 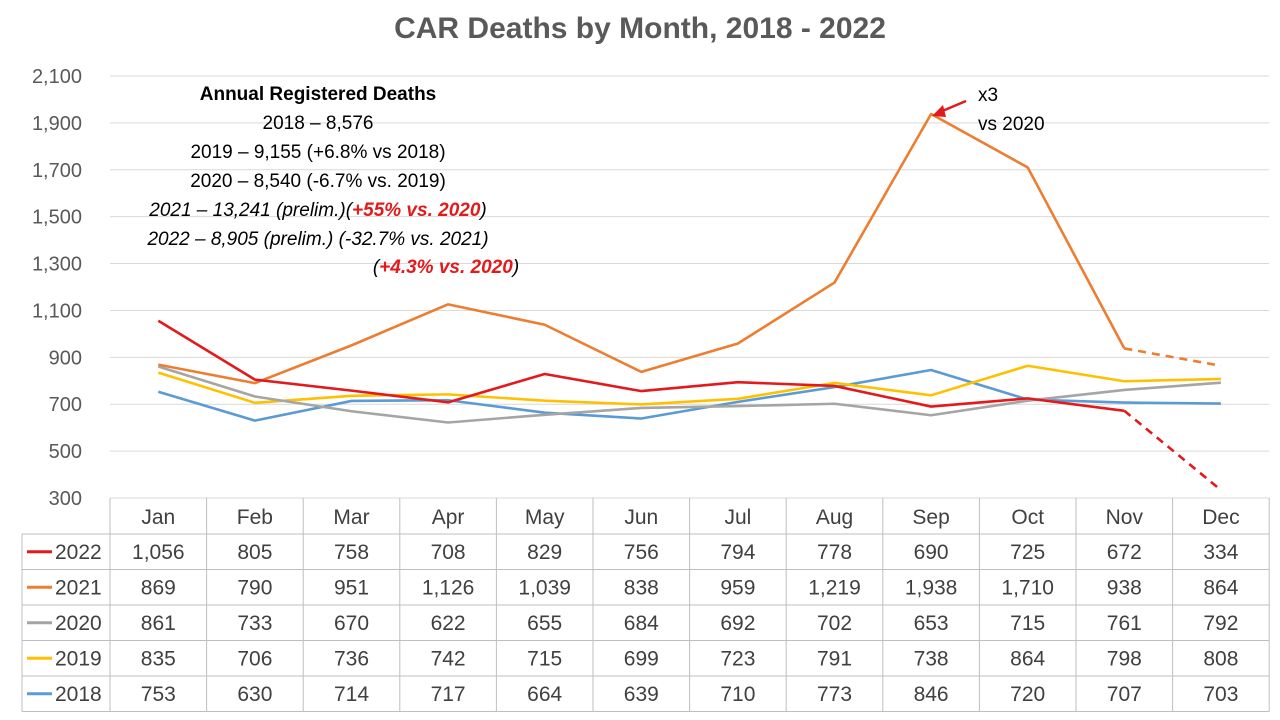 What do you see at coordinates (254, 623) in the screenshot?
I see `table-cell-value: 733` at bounding box center [254, 623].